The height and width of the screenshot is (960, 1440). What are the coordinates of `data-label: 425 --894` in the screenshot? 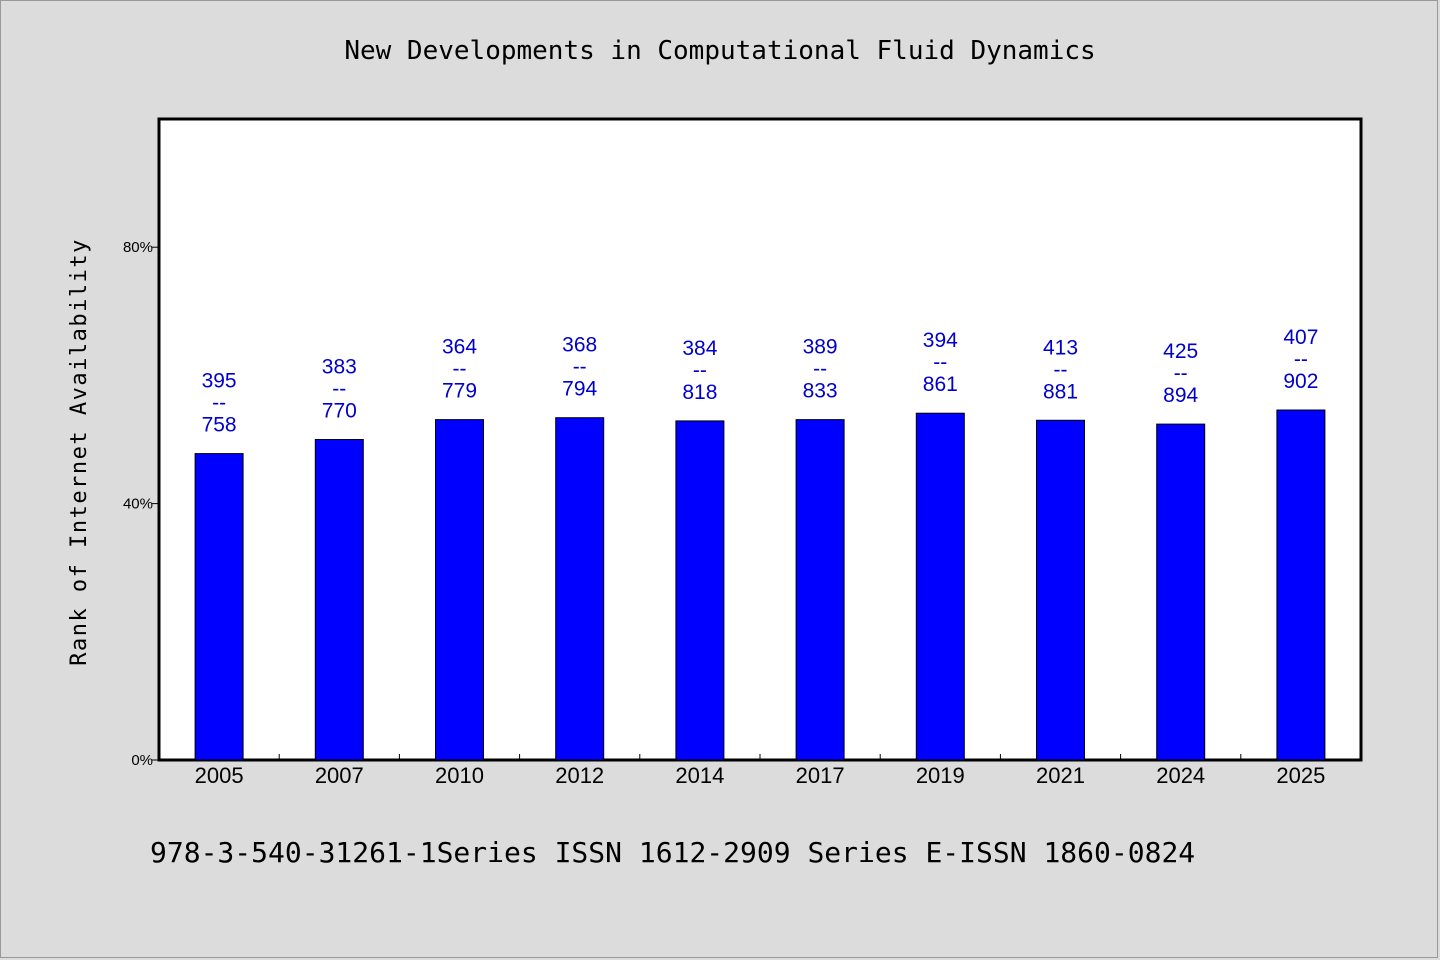 It's located at (1180, 373).